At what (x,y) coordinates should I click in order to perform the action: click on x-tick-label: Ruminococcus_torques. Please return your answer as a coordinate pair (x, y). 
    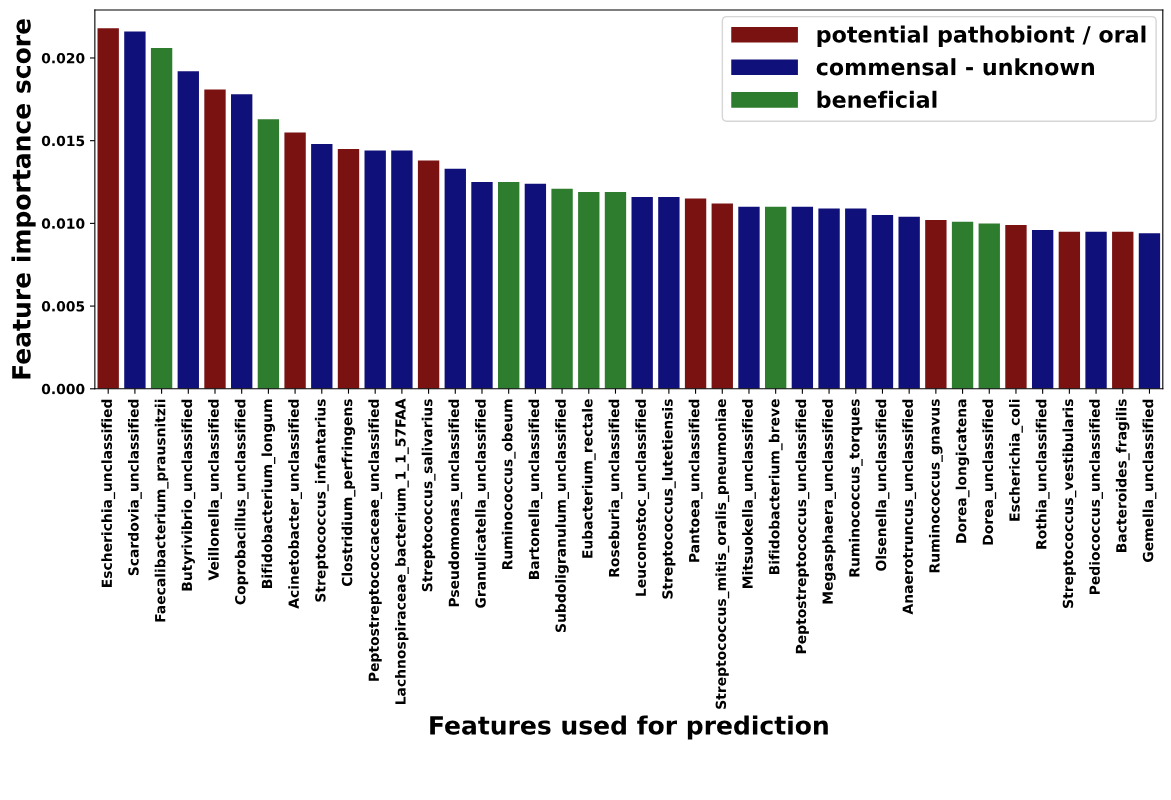
    Looking at the image, I should click on (855, 488).